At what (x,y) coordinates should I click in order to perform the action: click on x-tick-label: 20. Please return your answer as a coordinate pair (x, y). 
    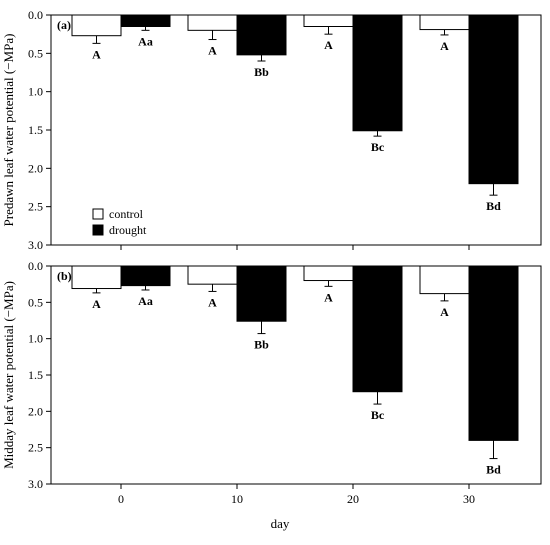
    Looking at the image, I should click on (353, 499).